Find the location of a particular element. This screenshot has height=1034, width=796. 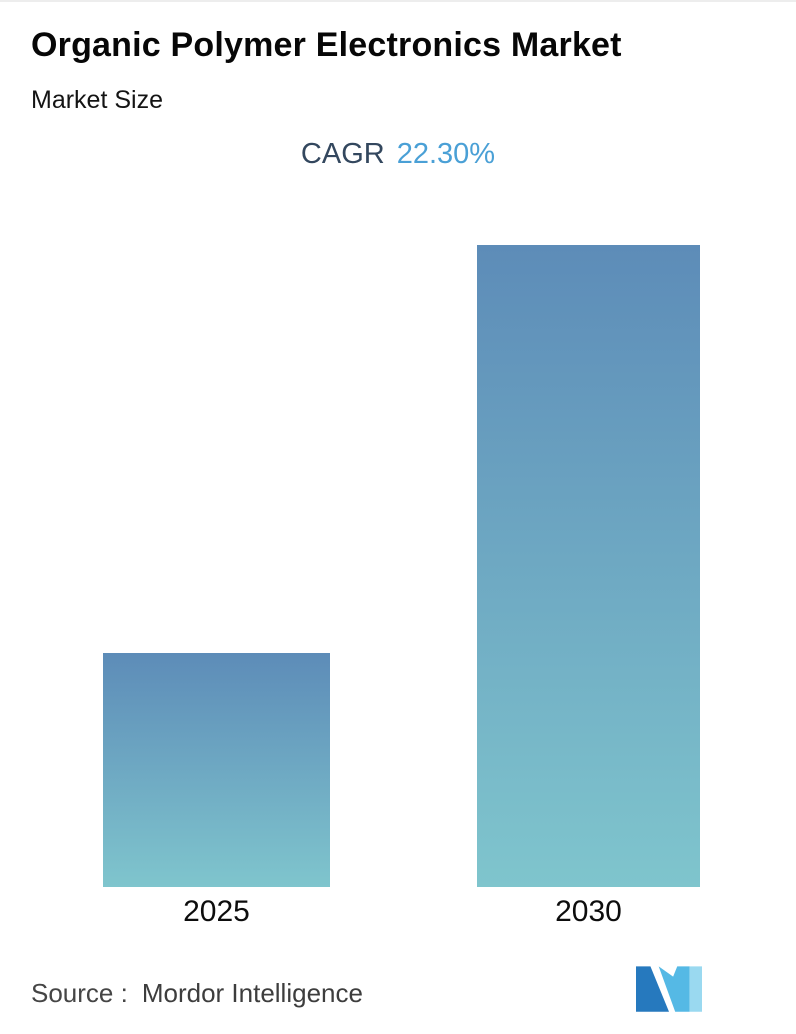

mordor-intelligence-logo is located at coordinates (669, 988).